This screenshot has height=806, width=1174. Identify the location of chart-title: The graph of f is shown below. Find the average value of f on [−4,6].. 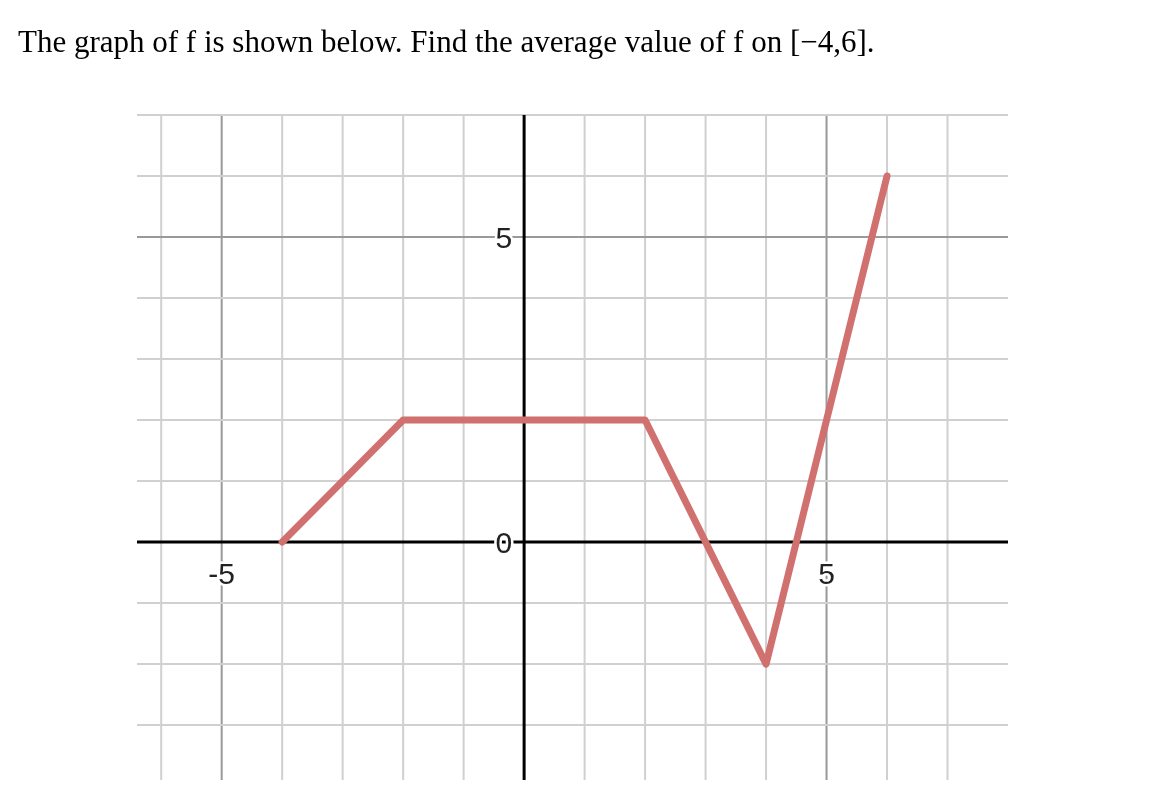
(446, 41).